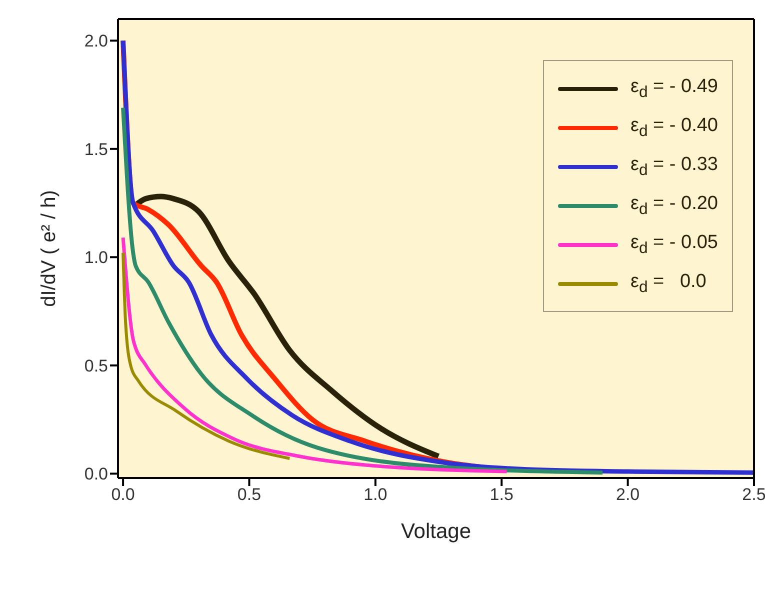  Describe the element at coordinates (96, 366) in the screenshot. I see `y-tick-label: 0.5` at that location.